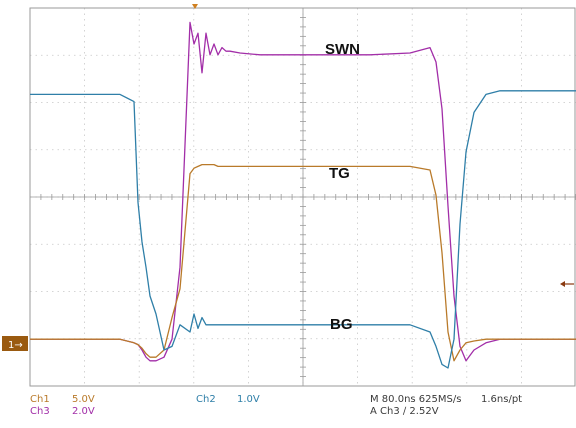  I want to click on ground-marker: 1→, so click(15, 343).